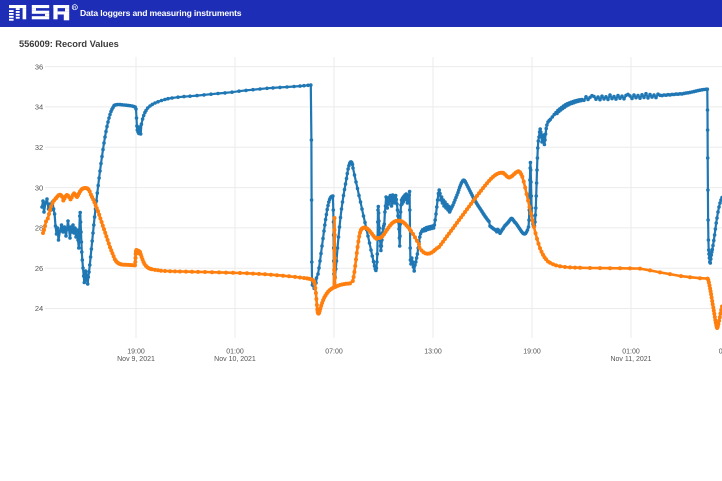 The image size is (722, 481). Describe the element at coordinates (39, 268) in the screenshot. I see `svg-text: 26` at that location.